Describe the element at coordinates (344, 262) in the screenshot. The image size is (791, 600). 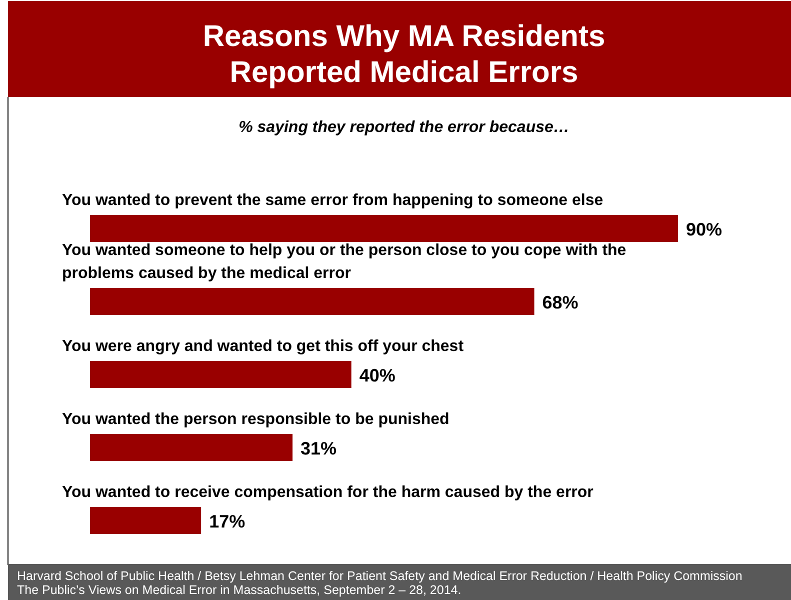
I see `y-tick-label: You wanted someone to help you or the person close to you cope with the problems caused by the medical error` at that location.